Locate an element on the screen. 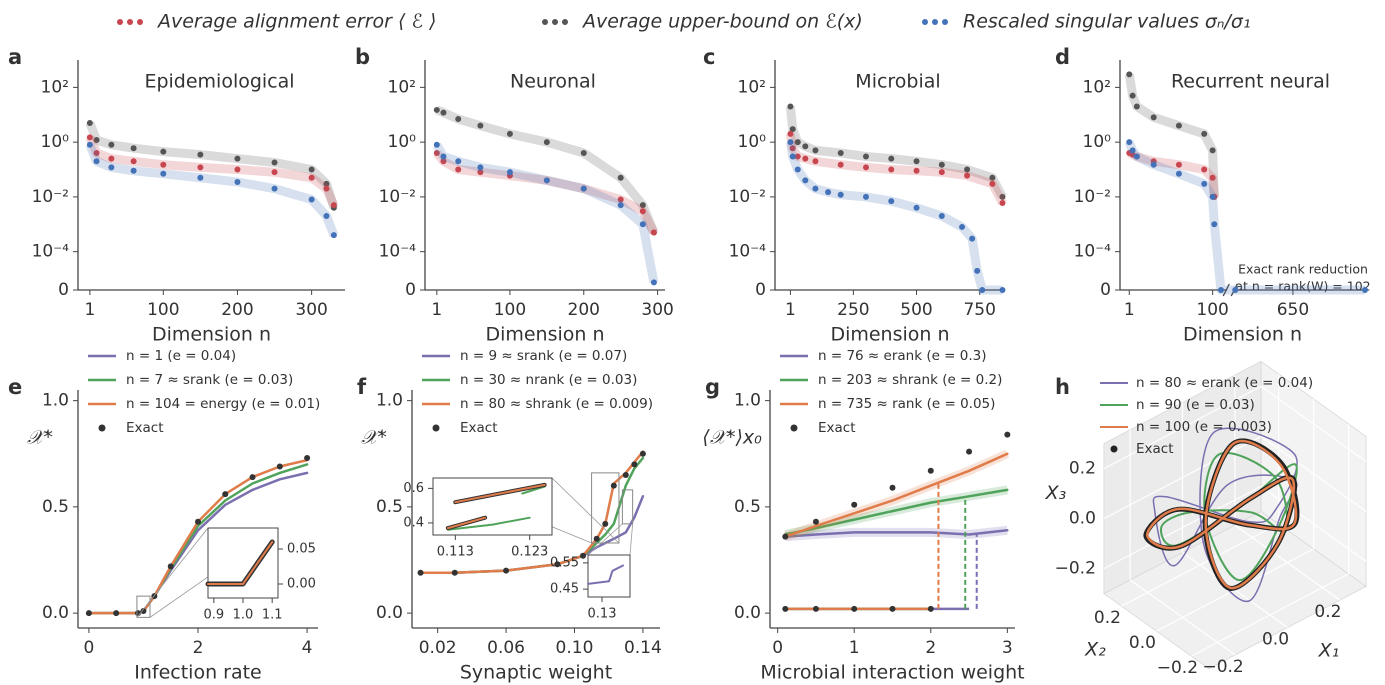 This screenshot has width=1385, height=685. x-axis-label: Microbial interaction weight is located at coordinates (892, 673).